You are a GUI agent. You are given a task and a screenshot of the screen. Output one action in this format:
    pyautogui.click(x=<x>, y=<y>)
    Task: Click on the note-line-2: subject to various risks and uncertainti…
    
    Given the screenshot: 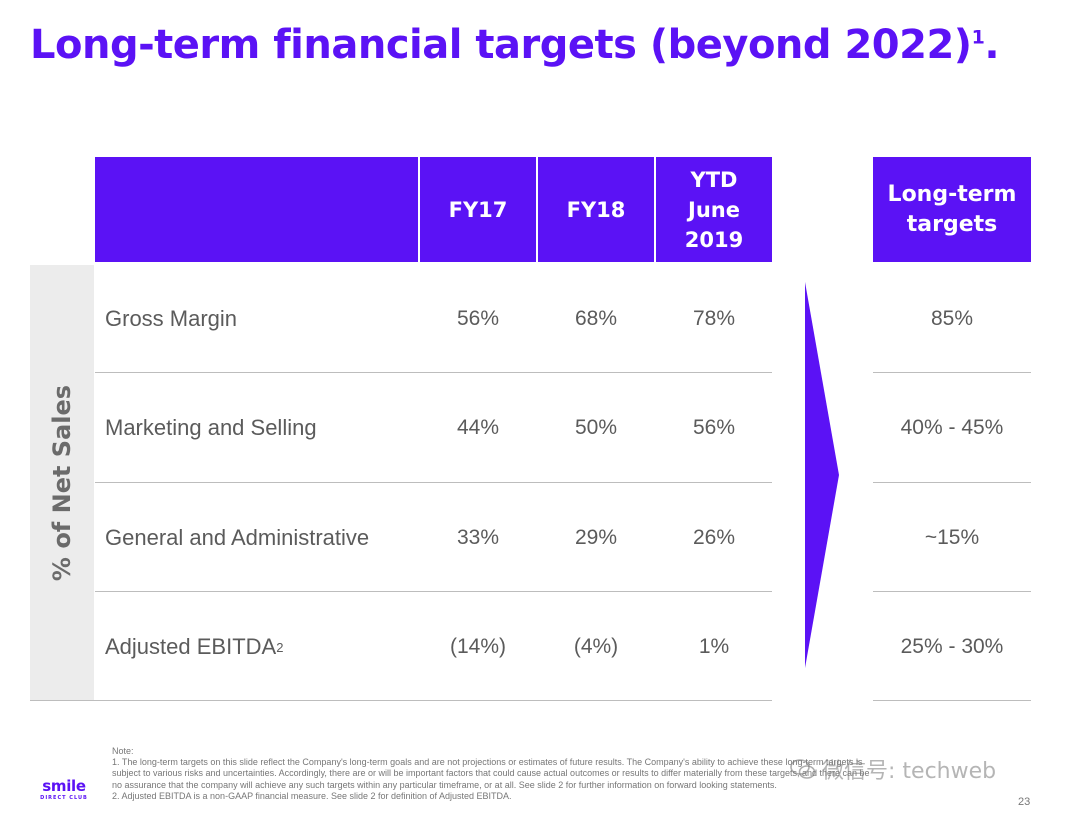 What is the action you would take?
    pyautogui.click(x=491, y=773)
    